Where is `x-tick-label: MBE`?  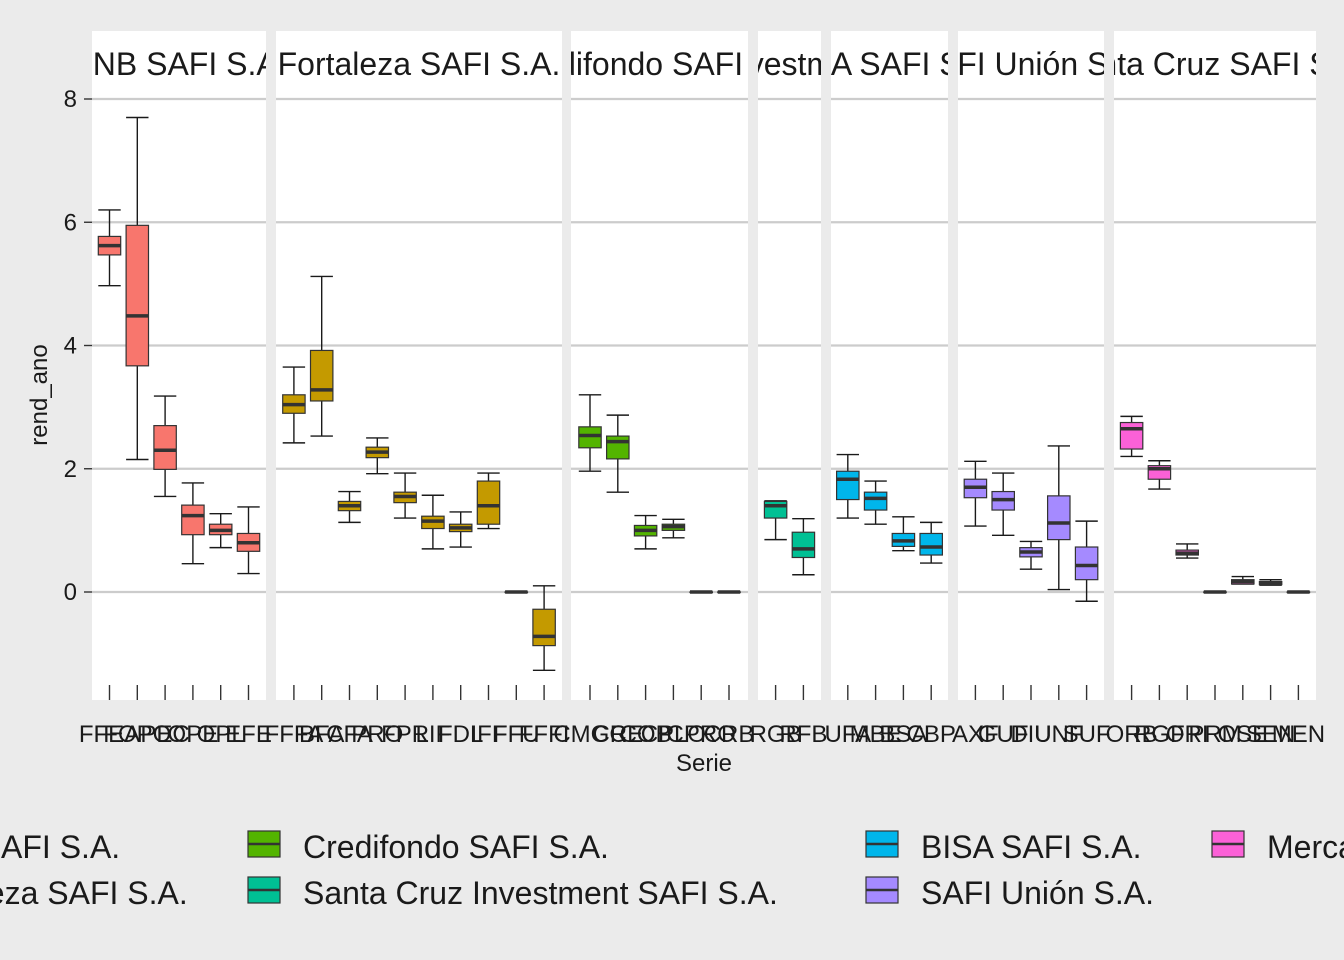
x-tick-label: MBE is located at coordinates (876, 734).